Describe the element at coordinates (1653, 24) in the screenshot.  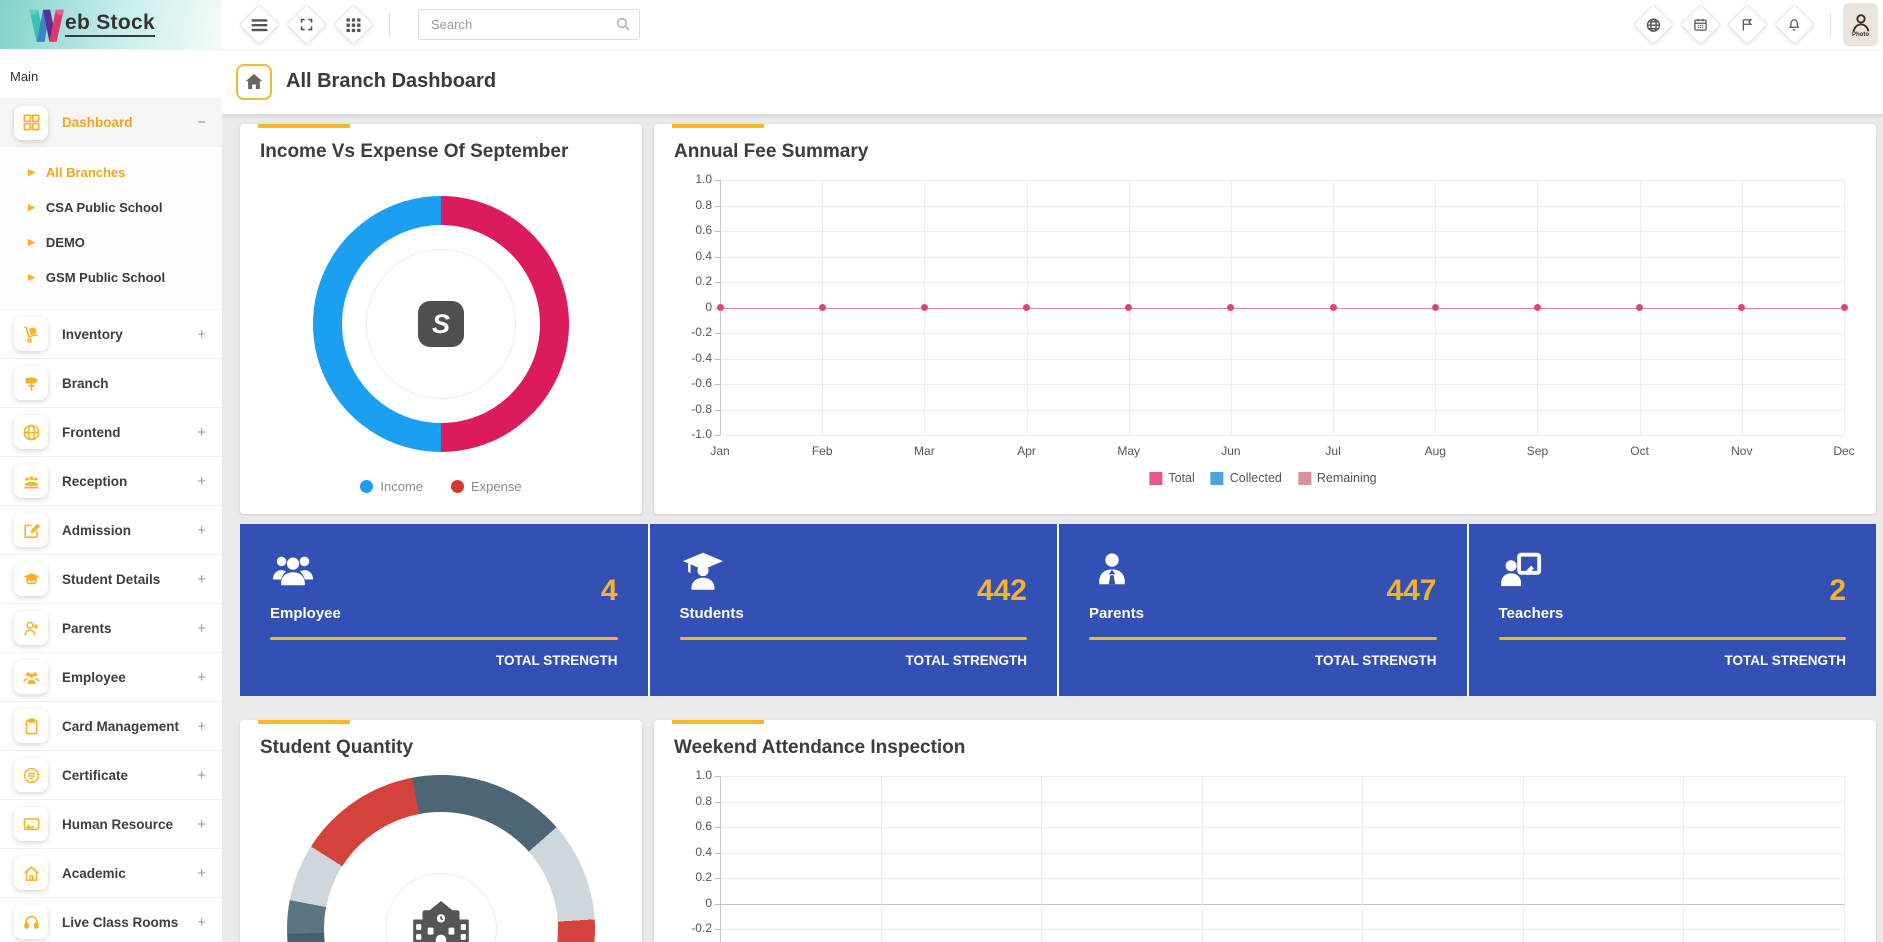
I see `language-button` at that location.